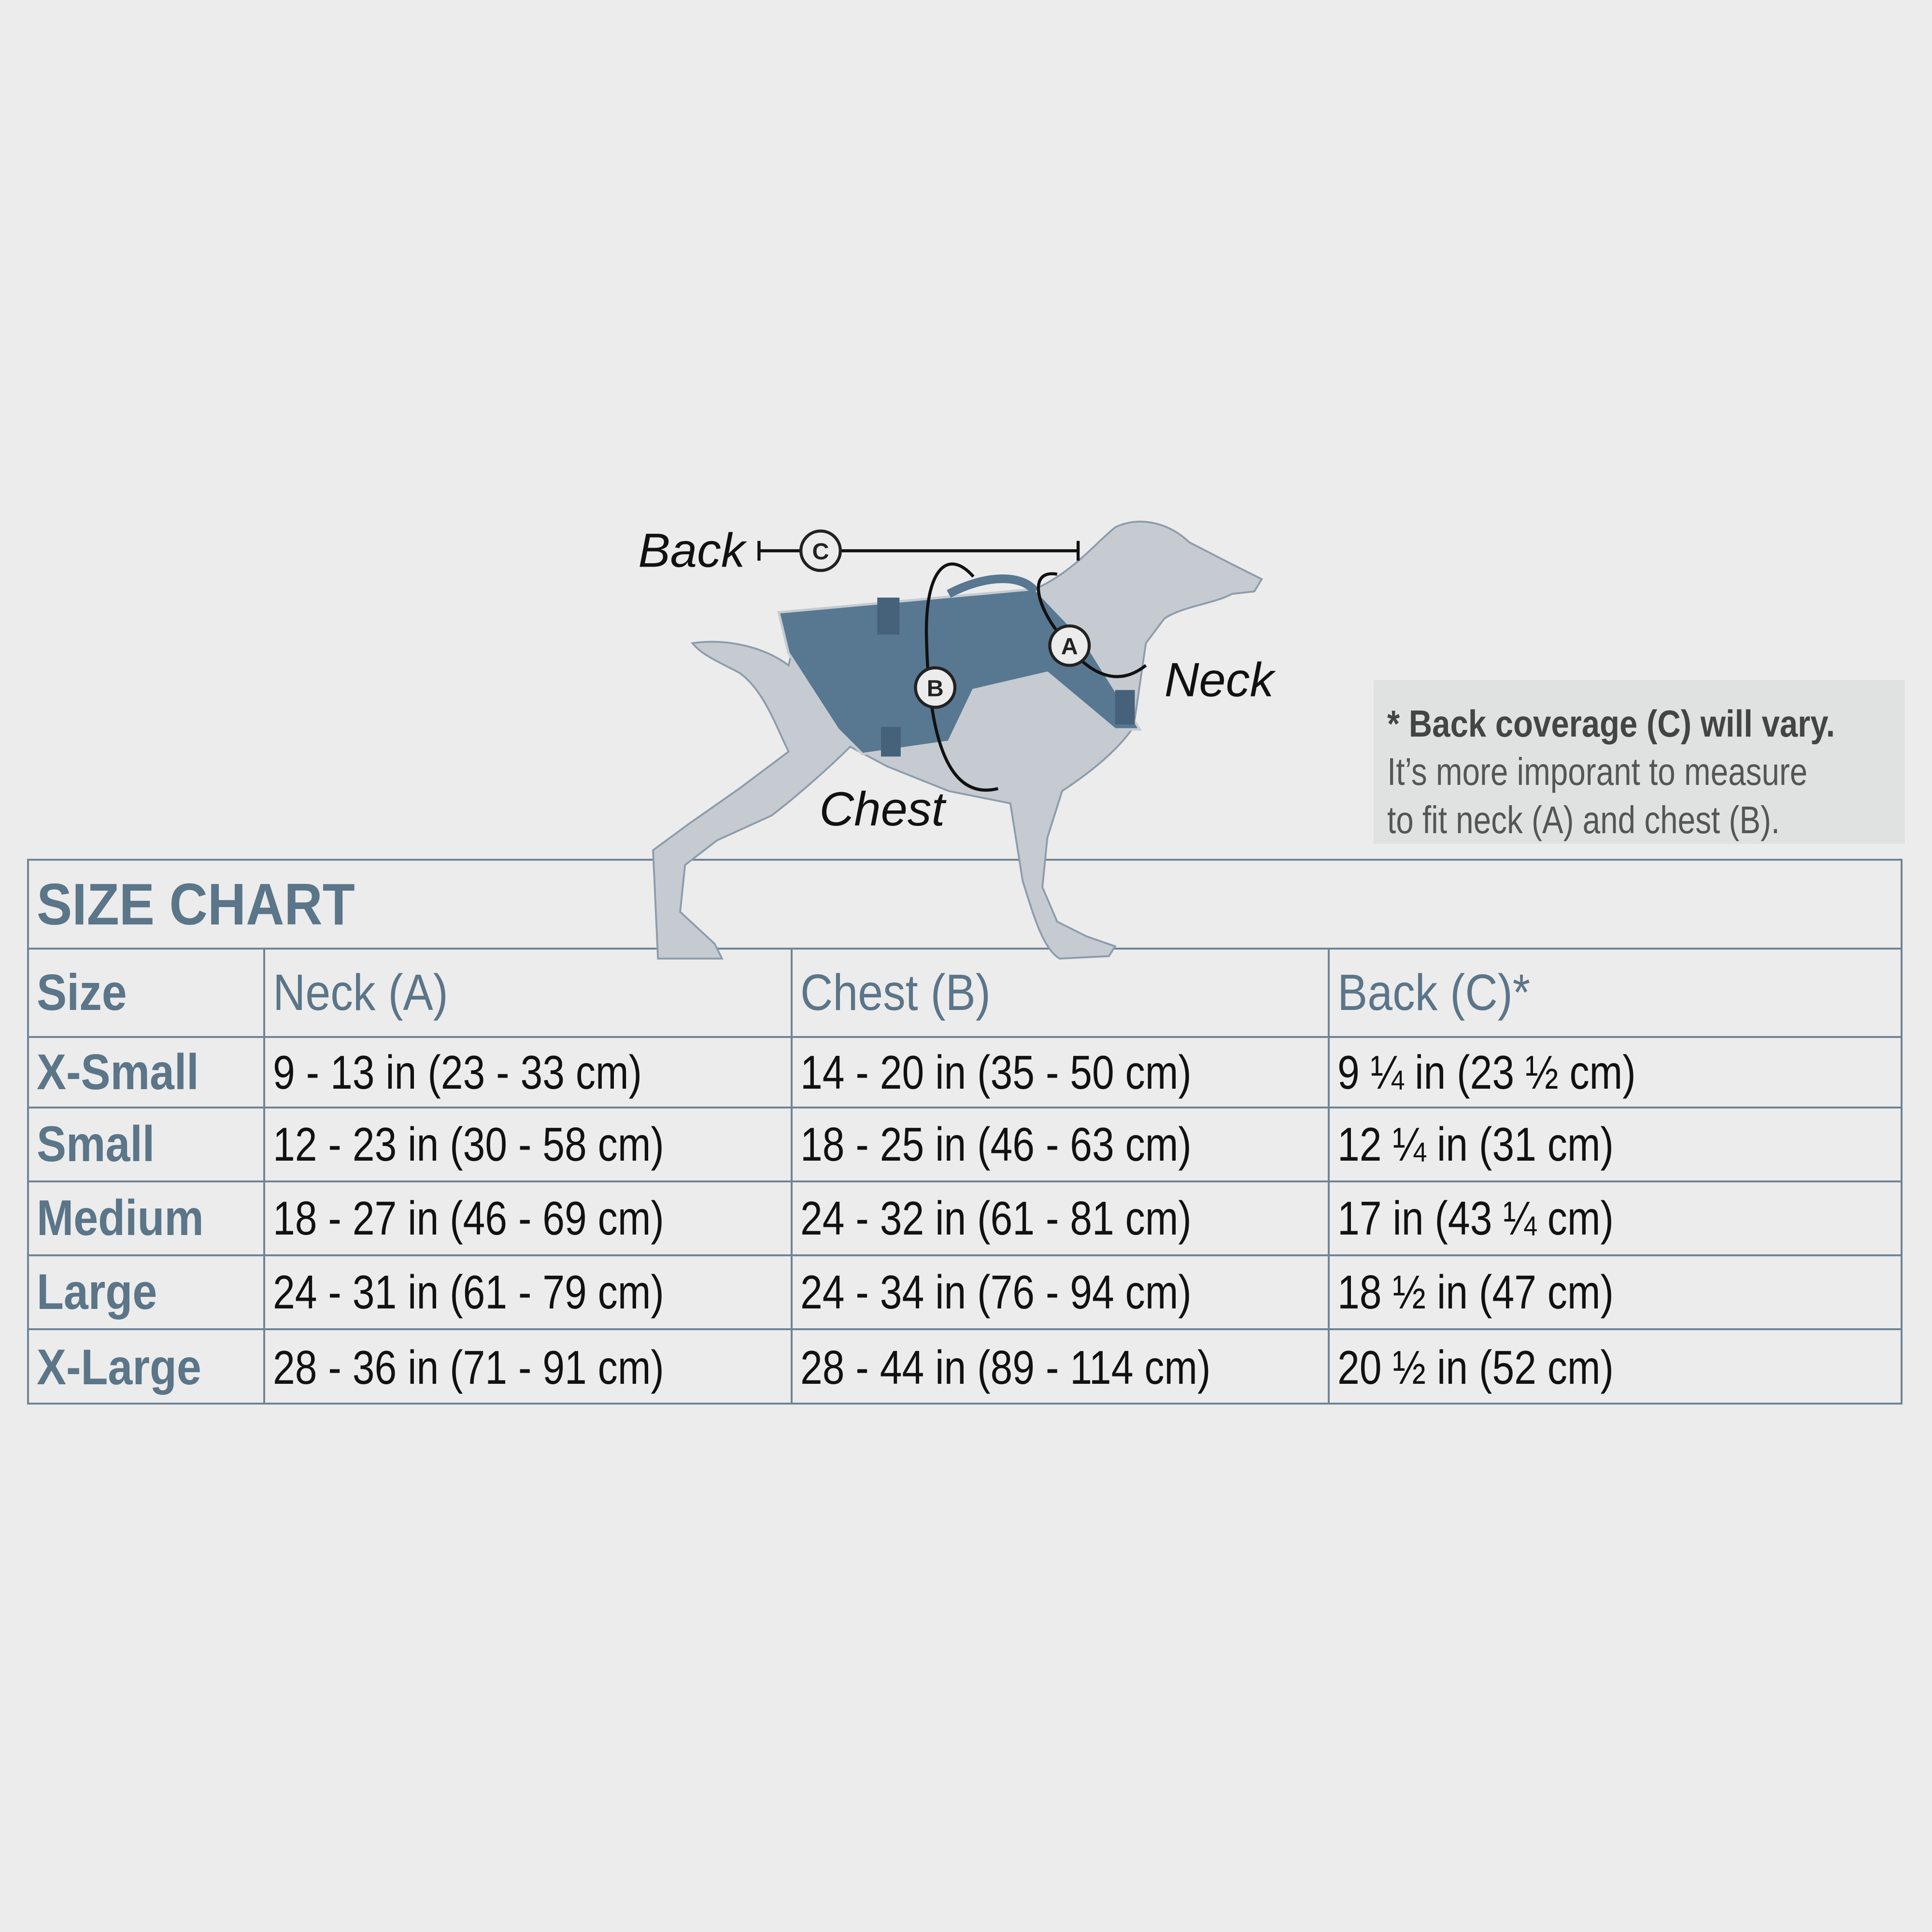  What do you see at coordinates (1583, 819) in the screenshot?
I see `note-line-2: to fit neck (A) and chest (B).` at bounding box center [1583, 819].